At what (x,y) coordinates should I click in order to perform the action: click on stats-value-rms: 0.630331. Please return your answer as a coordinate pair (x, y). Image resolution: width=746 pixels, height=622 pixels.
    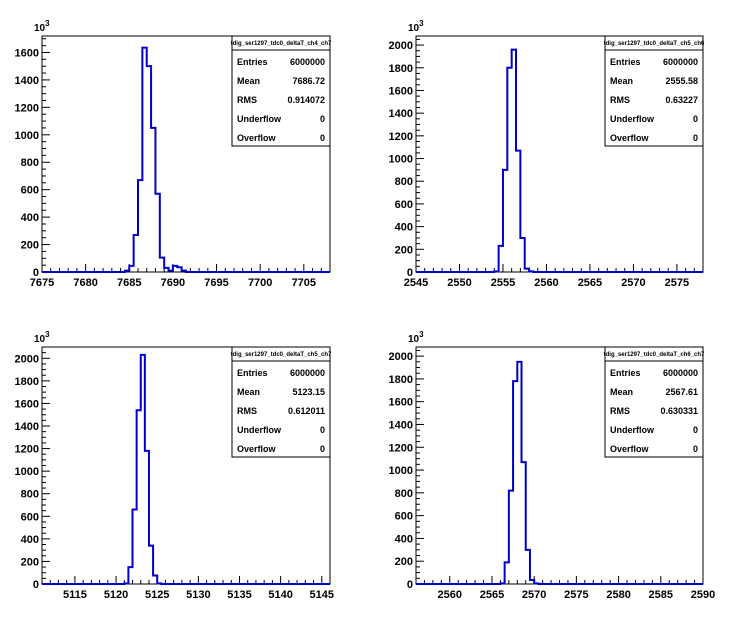
    Looking at the image, I should click on (679, 411).